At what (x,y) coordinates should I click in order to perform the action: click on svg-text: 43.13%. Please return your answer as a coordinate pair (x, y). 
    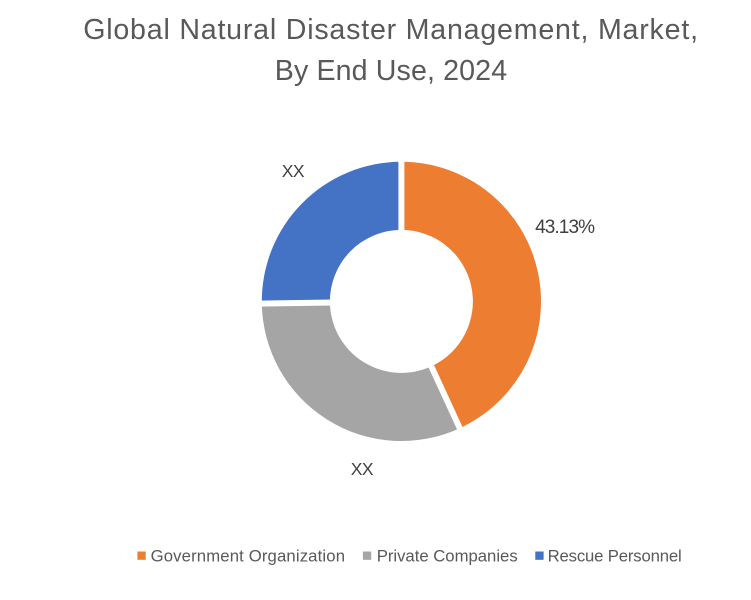
    Looking at the image, I should click on (565, 227).